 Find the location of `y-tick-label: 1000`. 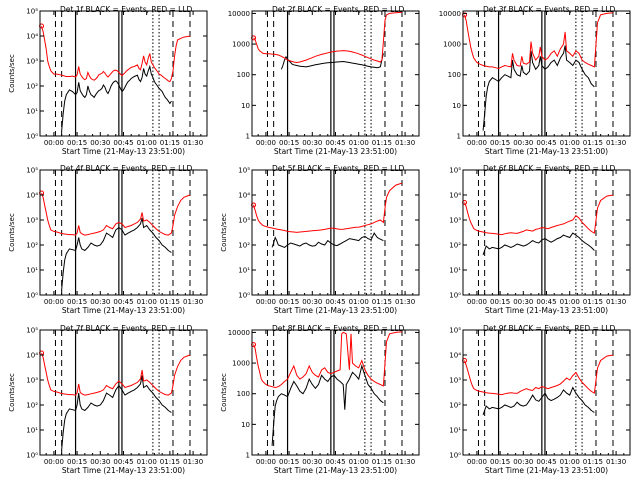

y-tick-label: 1000 is located at coordinates (241, 45).